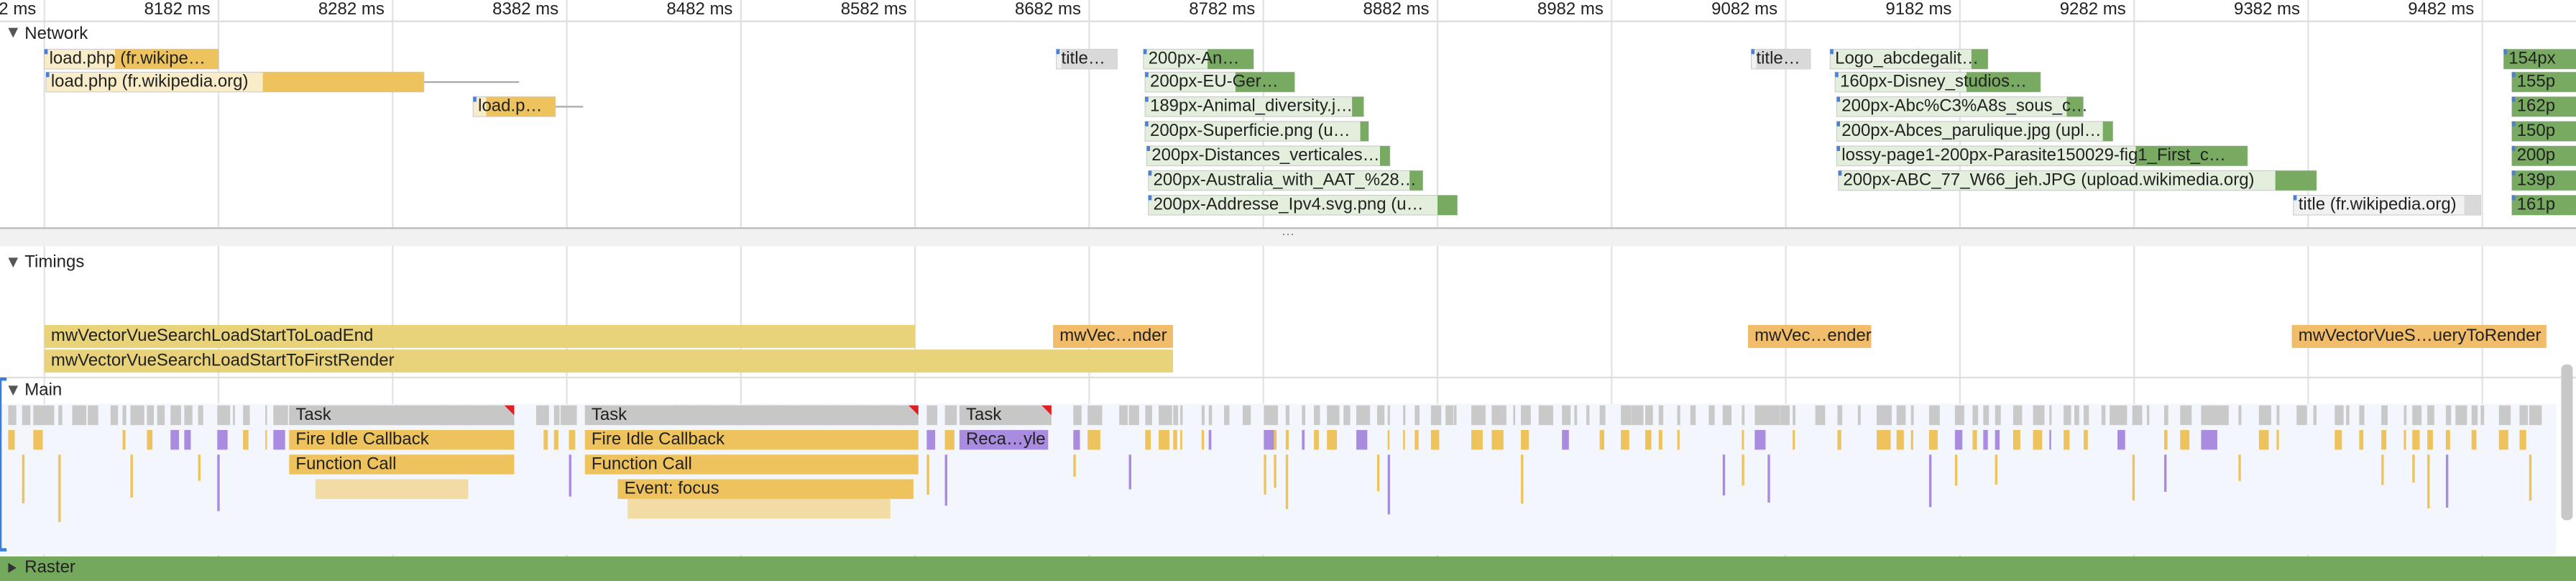 This screenshot has height=581, width=2576. I want to click on request-label: 154px, so click(2531, 58).